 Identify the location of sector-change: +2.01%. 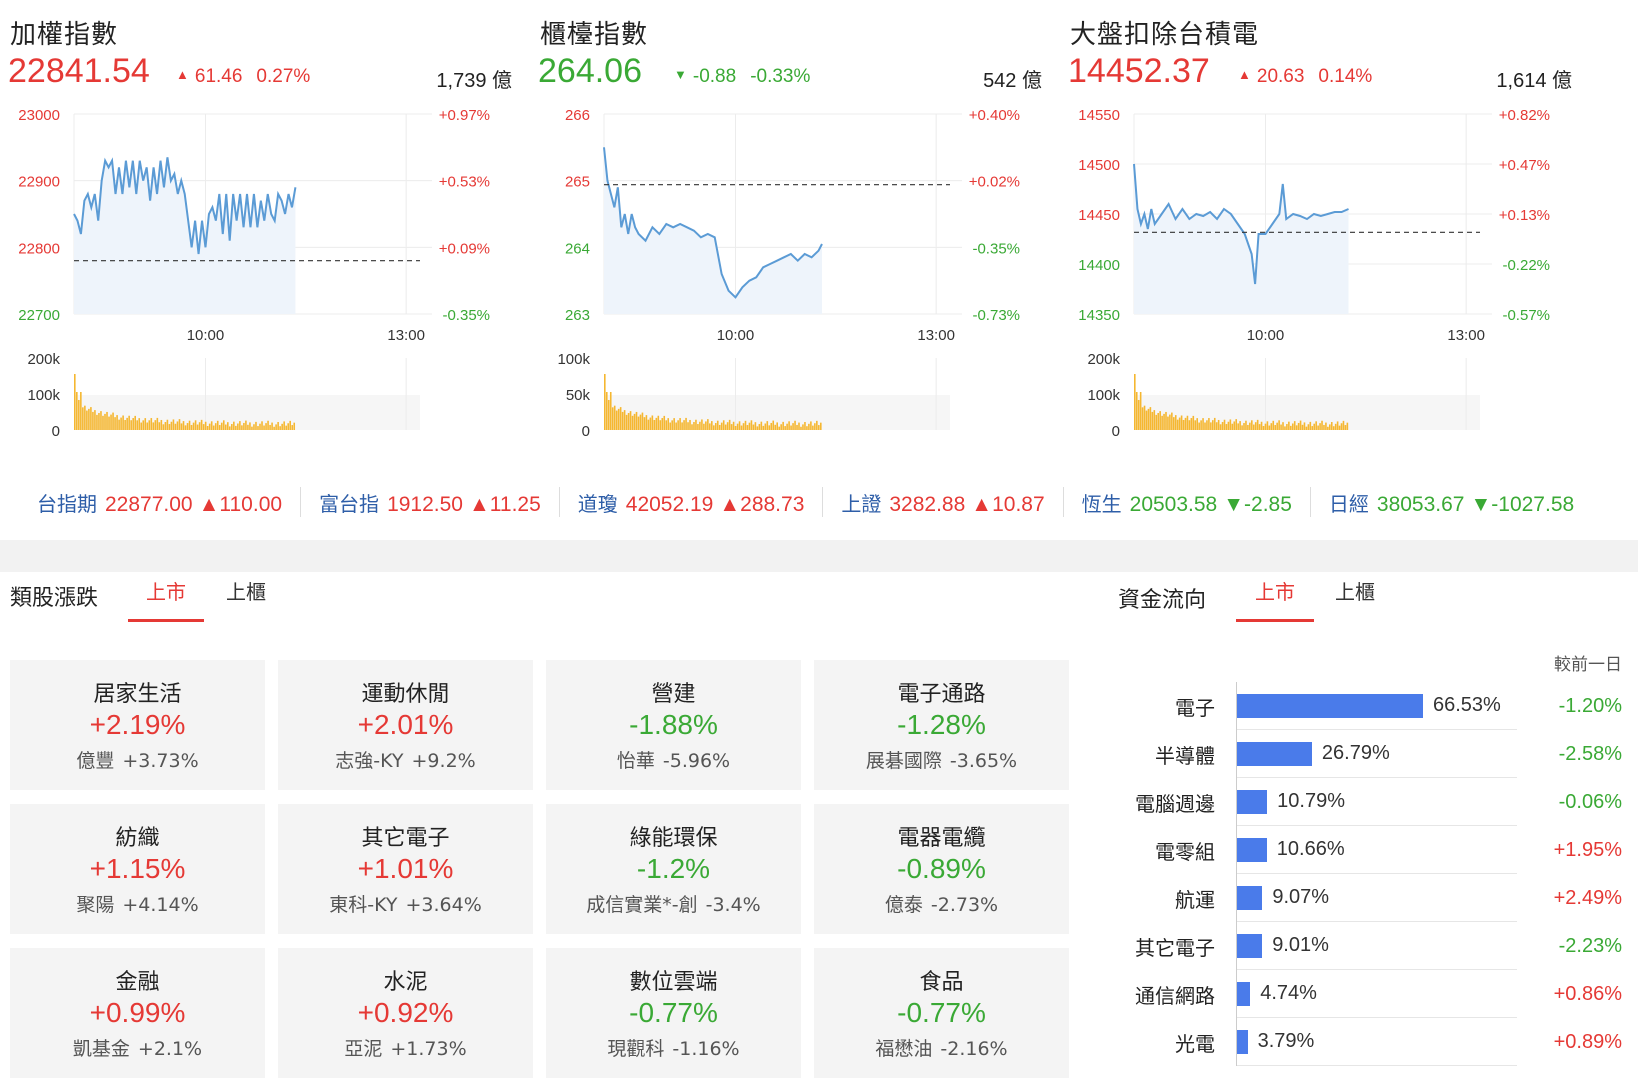
(405, 724).